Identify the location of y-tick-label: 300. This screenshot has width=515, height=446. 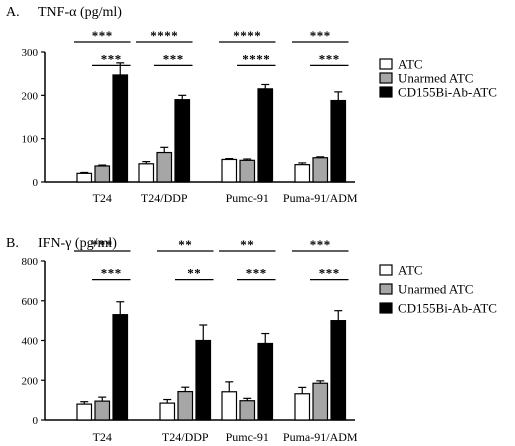
(30, 53).